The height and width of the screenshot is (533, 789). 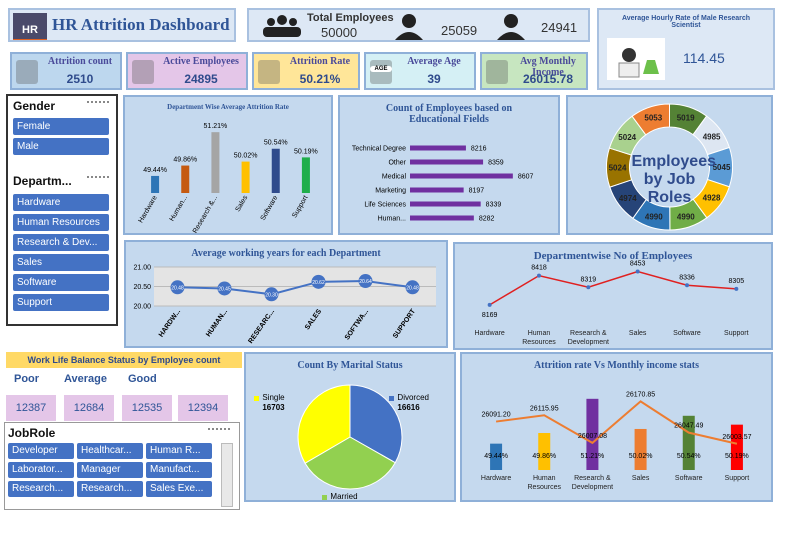 I want to click on data-label: 50.19%, so click(x=306, y=151).